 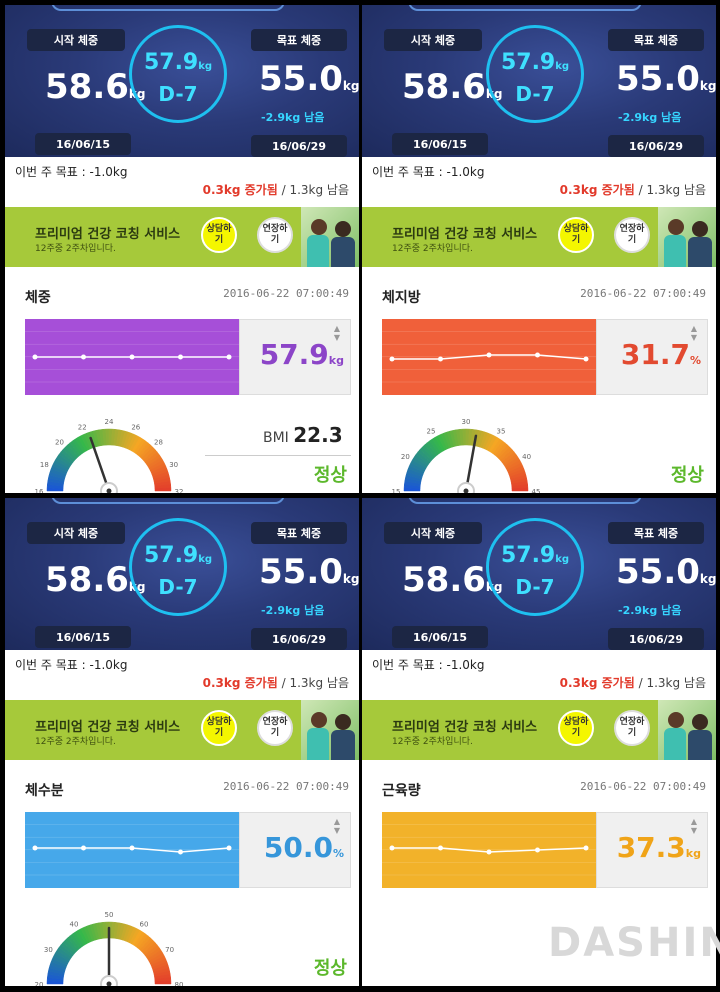 I want to click on gauge-tick-label: 15, so click(x=396, y=490).